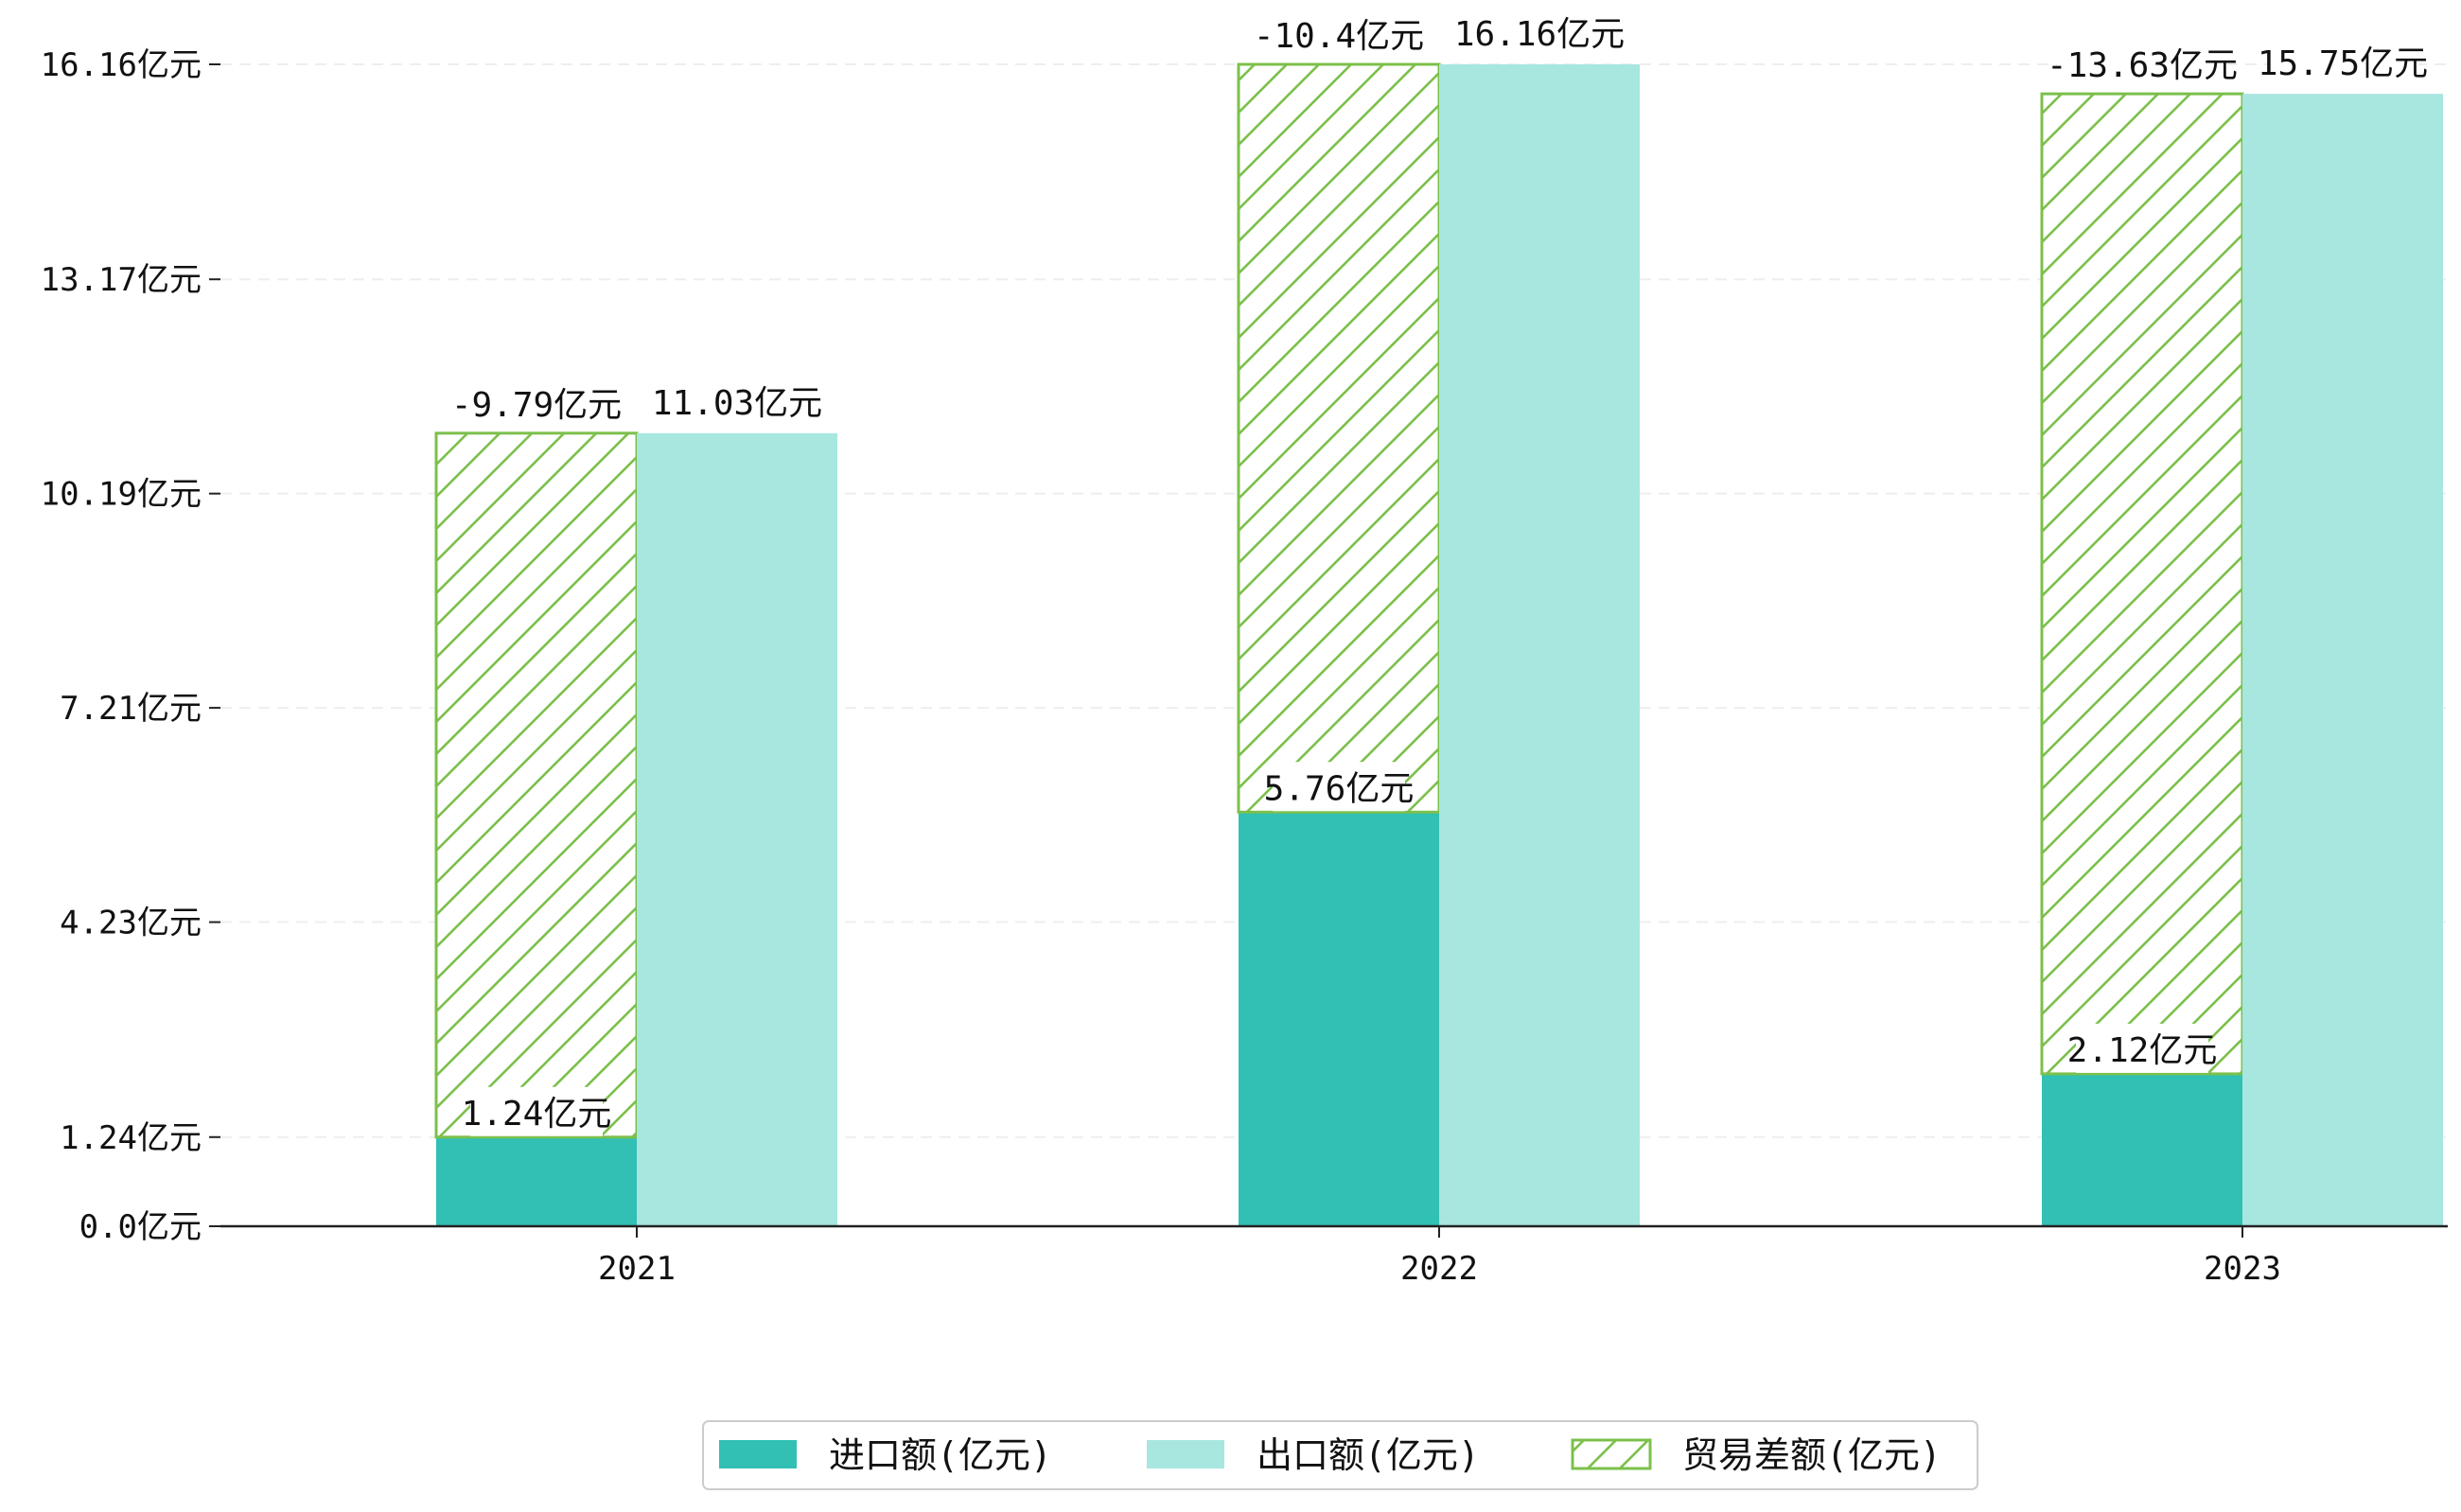 Image resolution: width=2461 pixels, height=1512 pixels. I want to click on trade-balance-value-label: -13.63亿元, so click(2142, 65).